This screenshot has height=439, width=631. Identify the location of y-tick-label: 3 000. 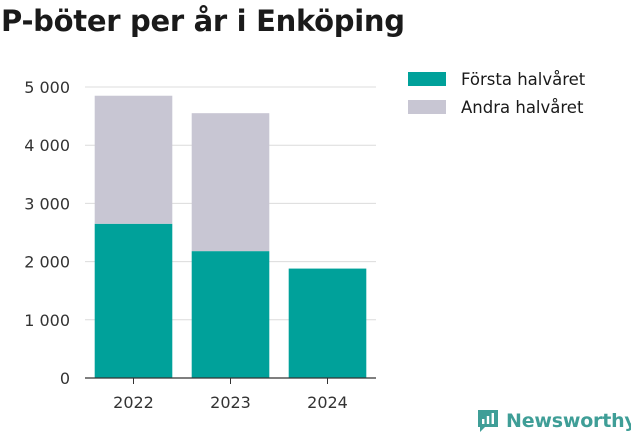
(47, 203).